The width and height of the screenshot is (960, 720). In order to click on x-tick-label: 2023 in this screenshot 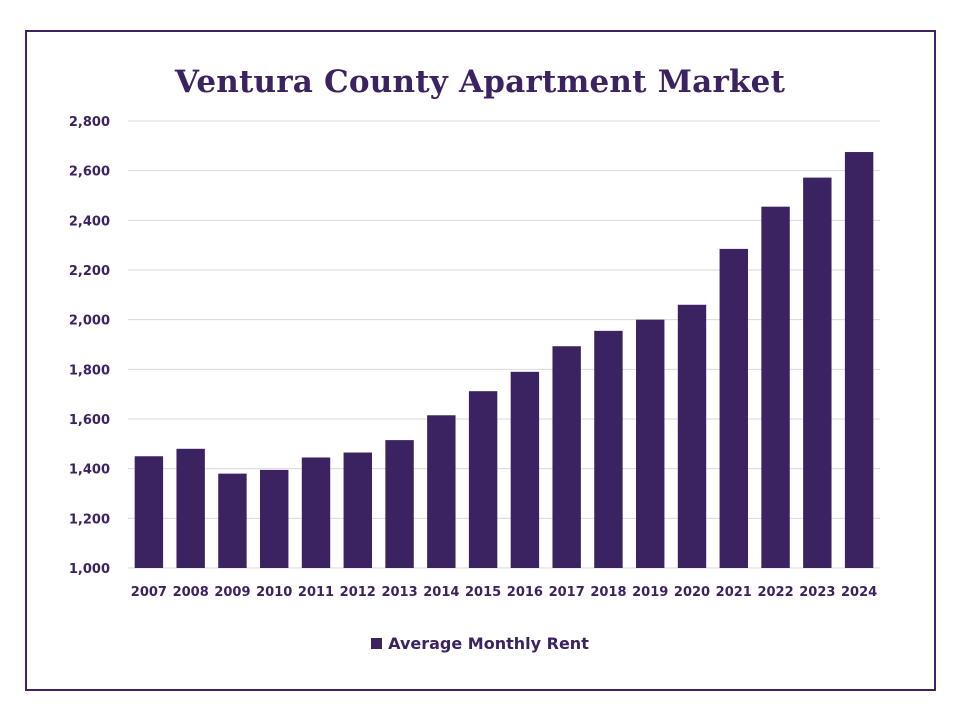, I will do `click(817, 592)`.